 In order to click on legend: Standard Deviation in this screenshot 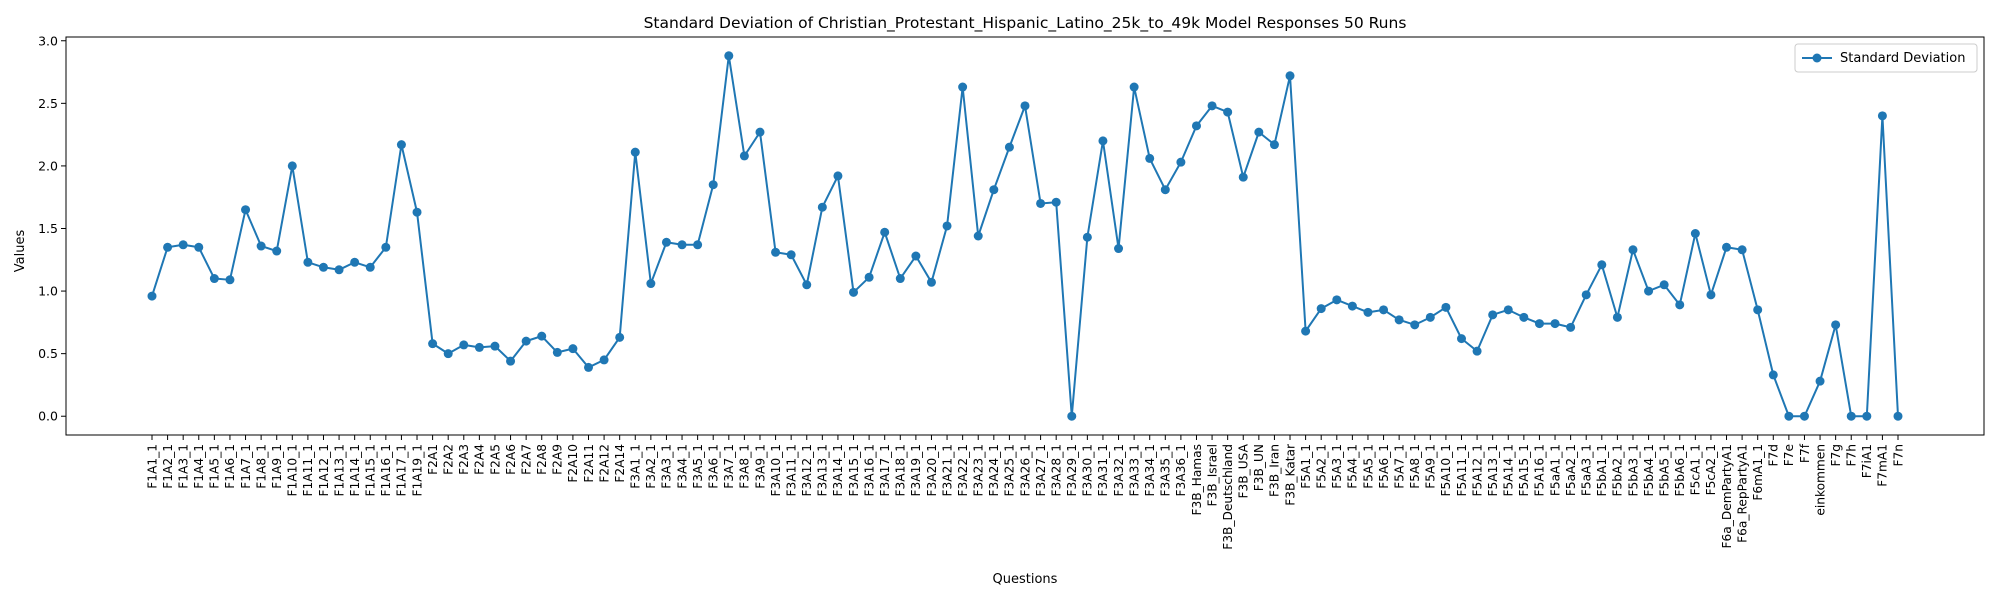, I will do `click(1886, 58)`.